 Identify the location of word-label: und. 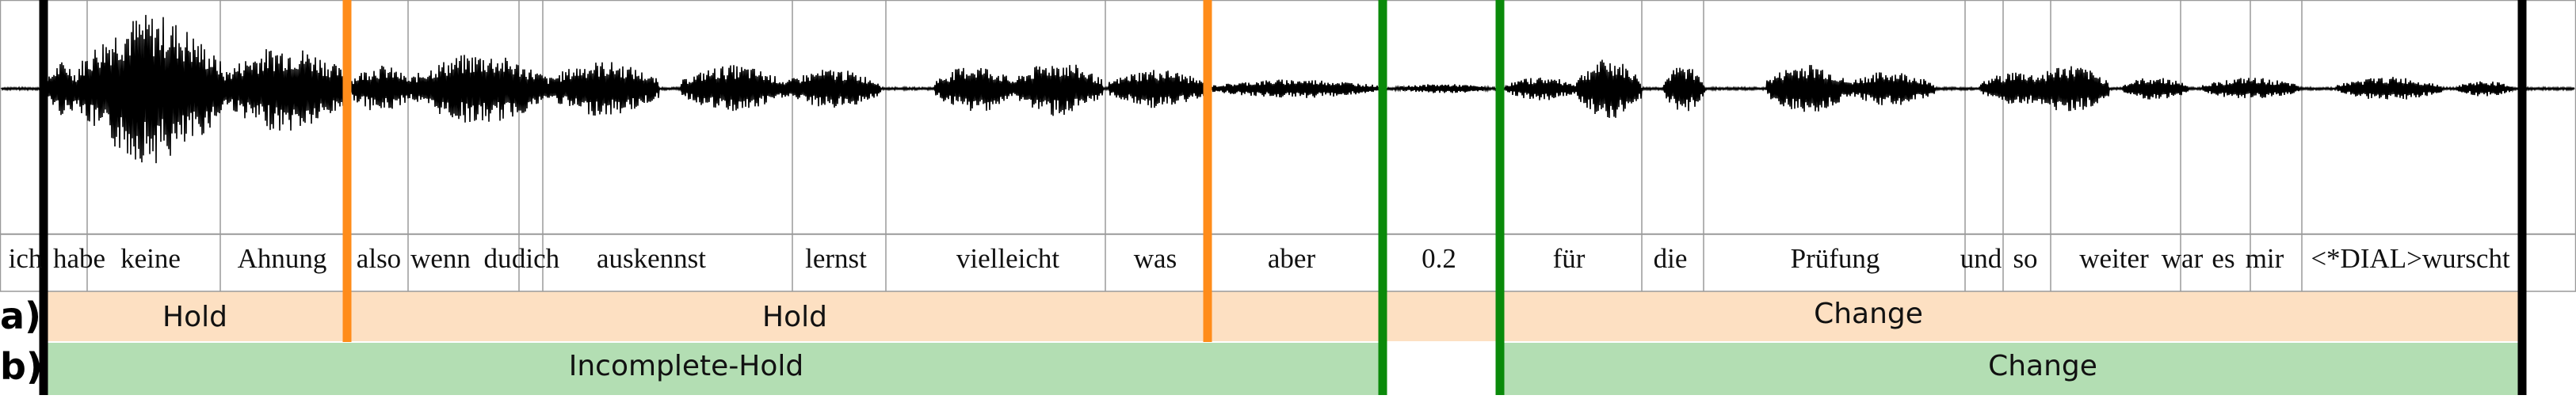
(1981, 258).